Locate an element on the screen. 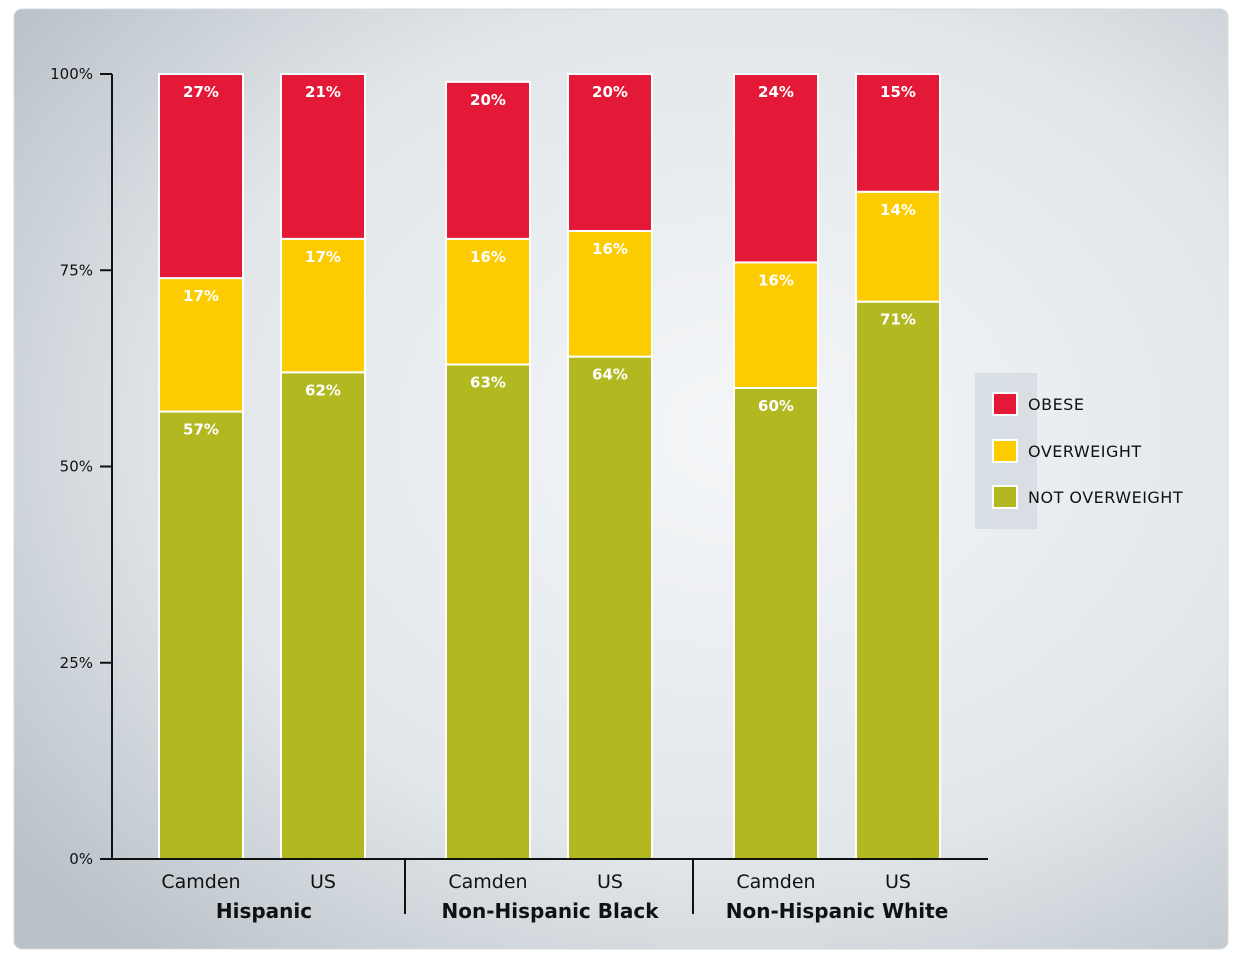  y-tick-label: 100% is located at coordinates (71, 74).